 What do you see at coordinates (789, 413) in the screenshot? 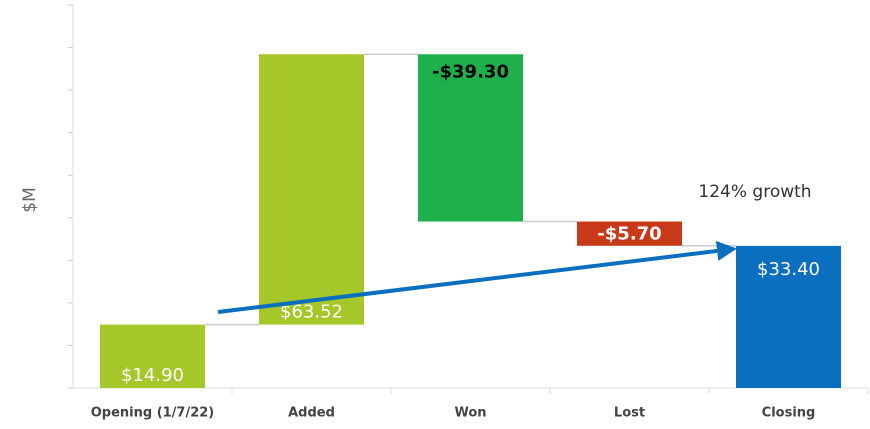
I see `x-tick-label: Closing` at bounding box center [789, 413].